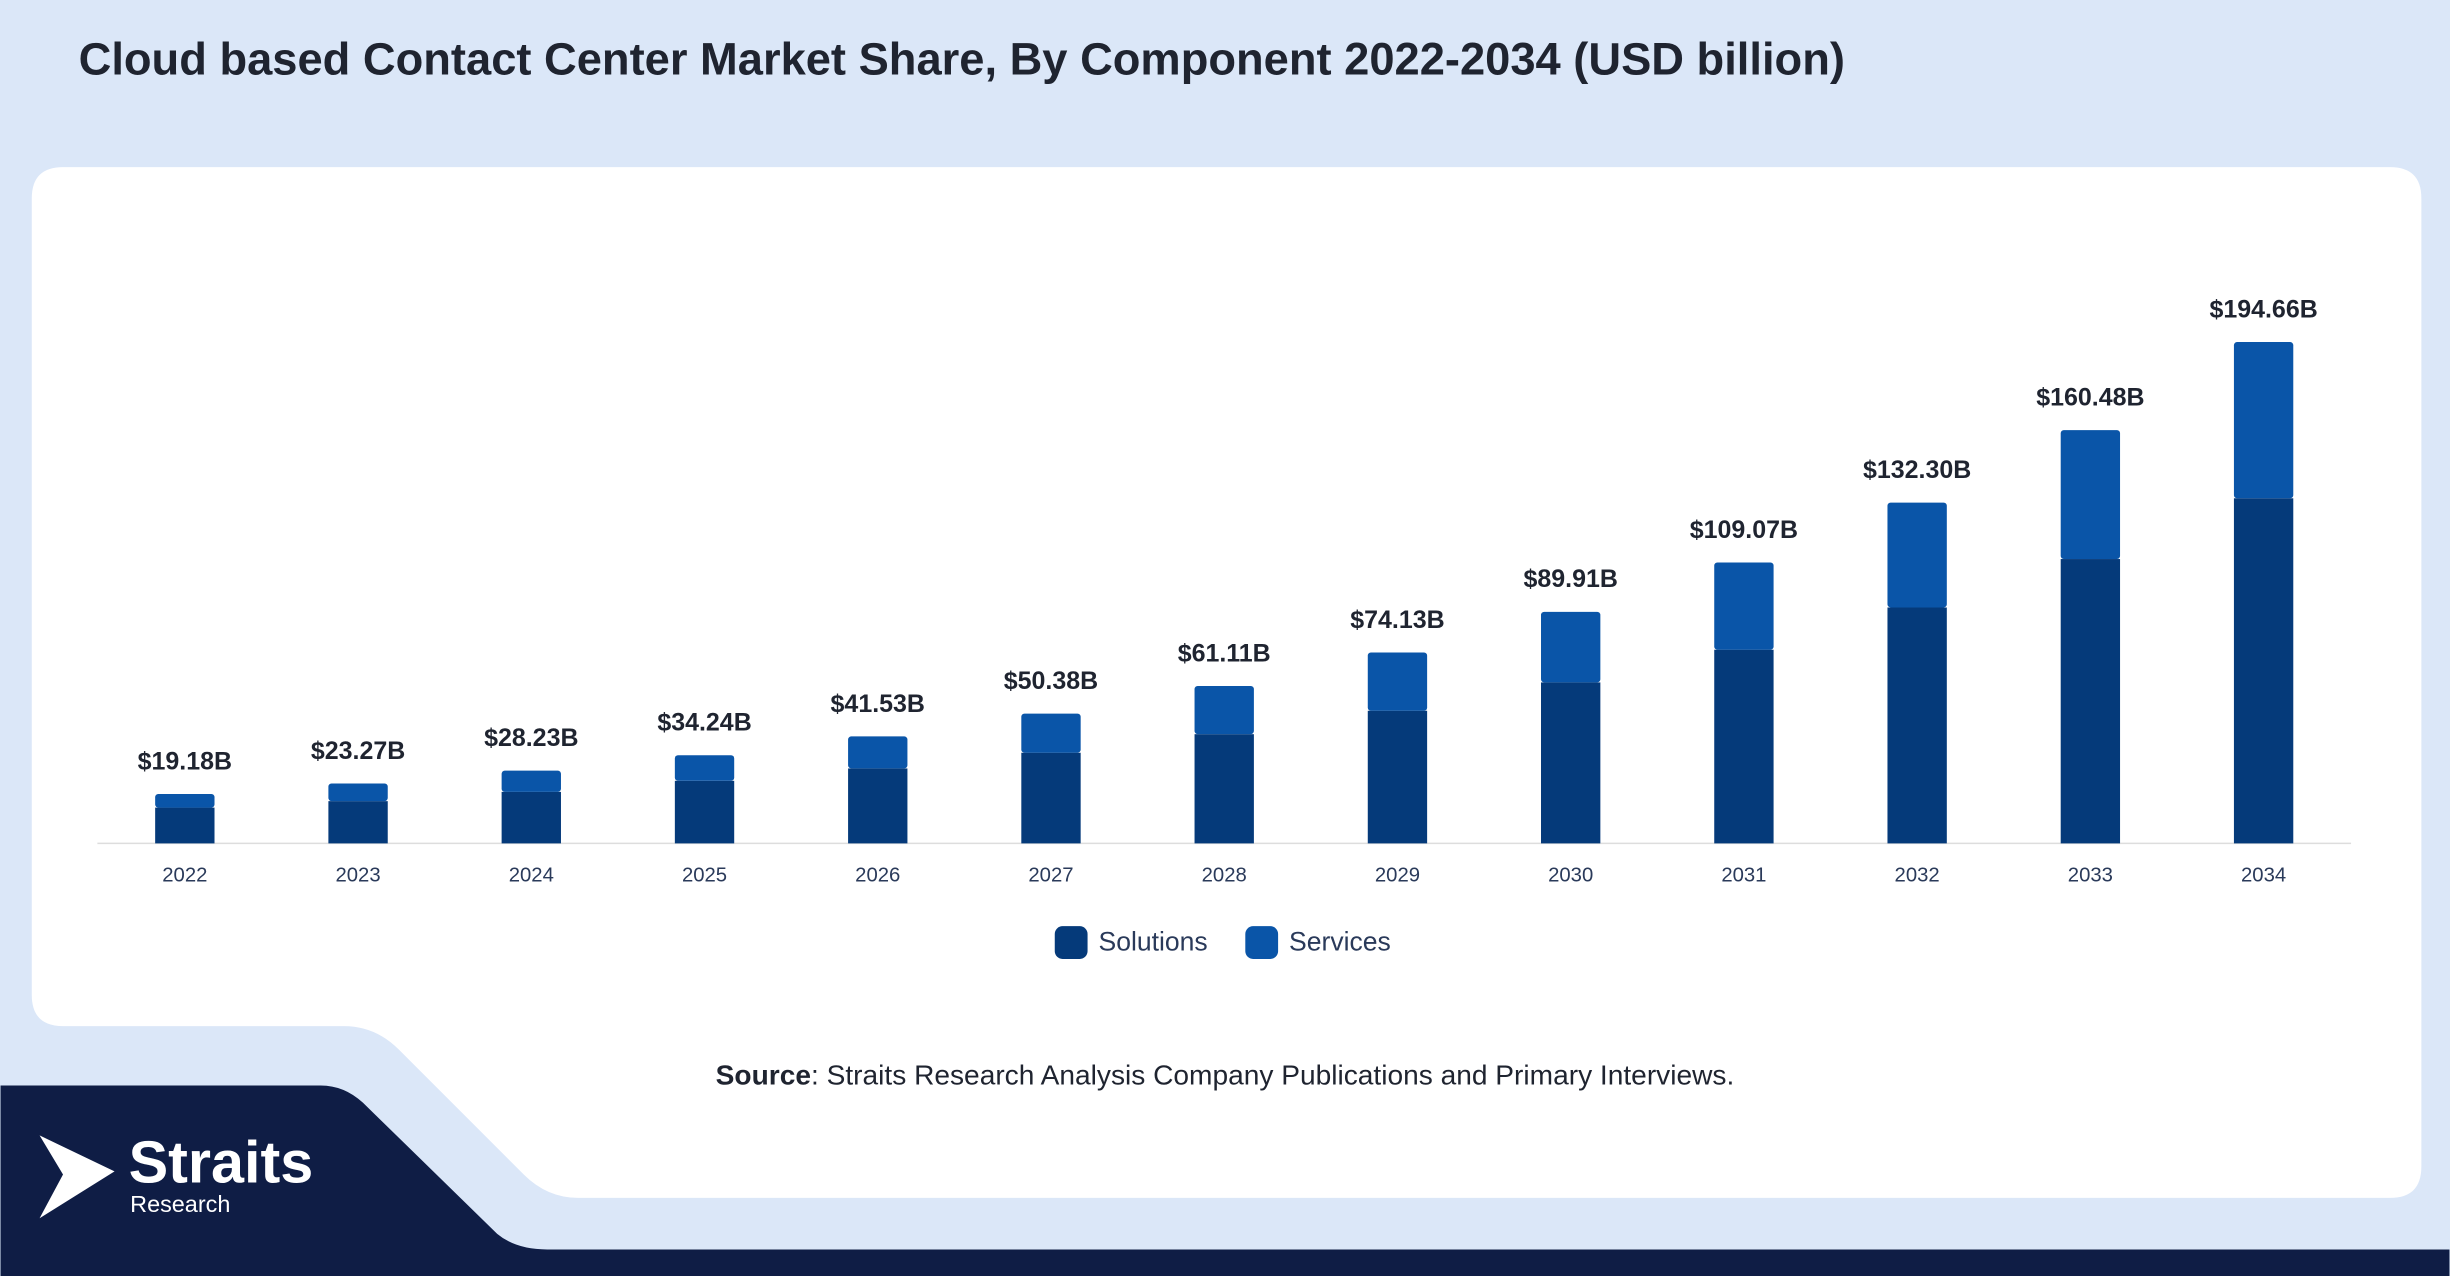 Image resolution: width=2450 pixels, height=1276 pixels. What do you see at coordinates (1917, 876) in the screenshot?
I see `x-tick-label: 2032` at bounding box center [1917, 876].